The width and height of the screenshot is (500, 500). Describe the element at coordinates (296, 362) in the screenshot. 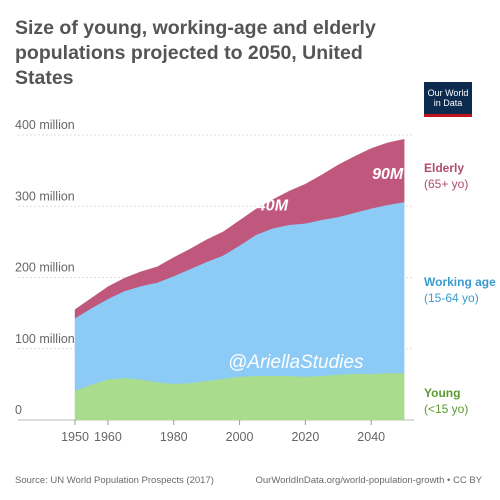

I see `watermark-text: @AriellaStudies` at that location.